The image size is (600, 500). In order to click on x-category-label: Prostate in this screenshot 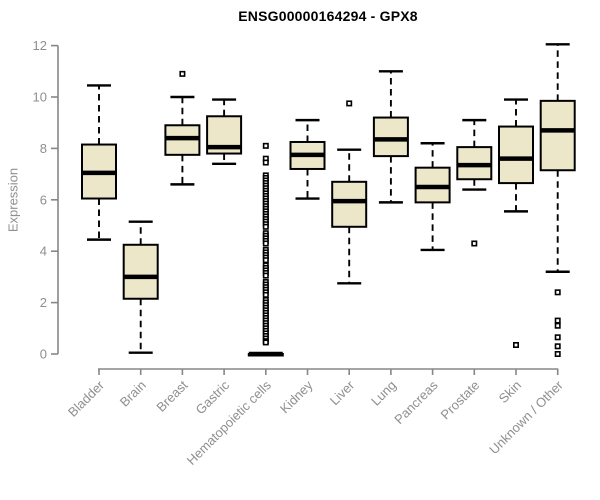, I will do `click(460, 400)`.